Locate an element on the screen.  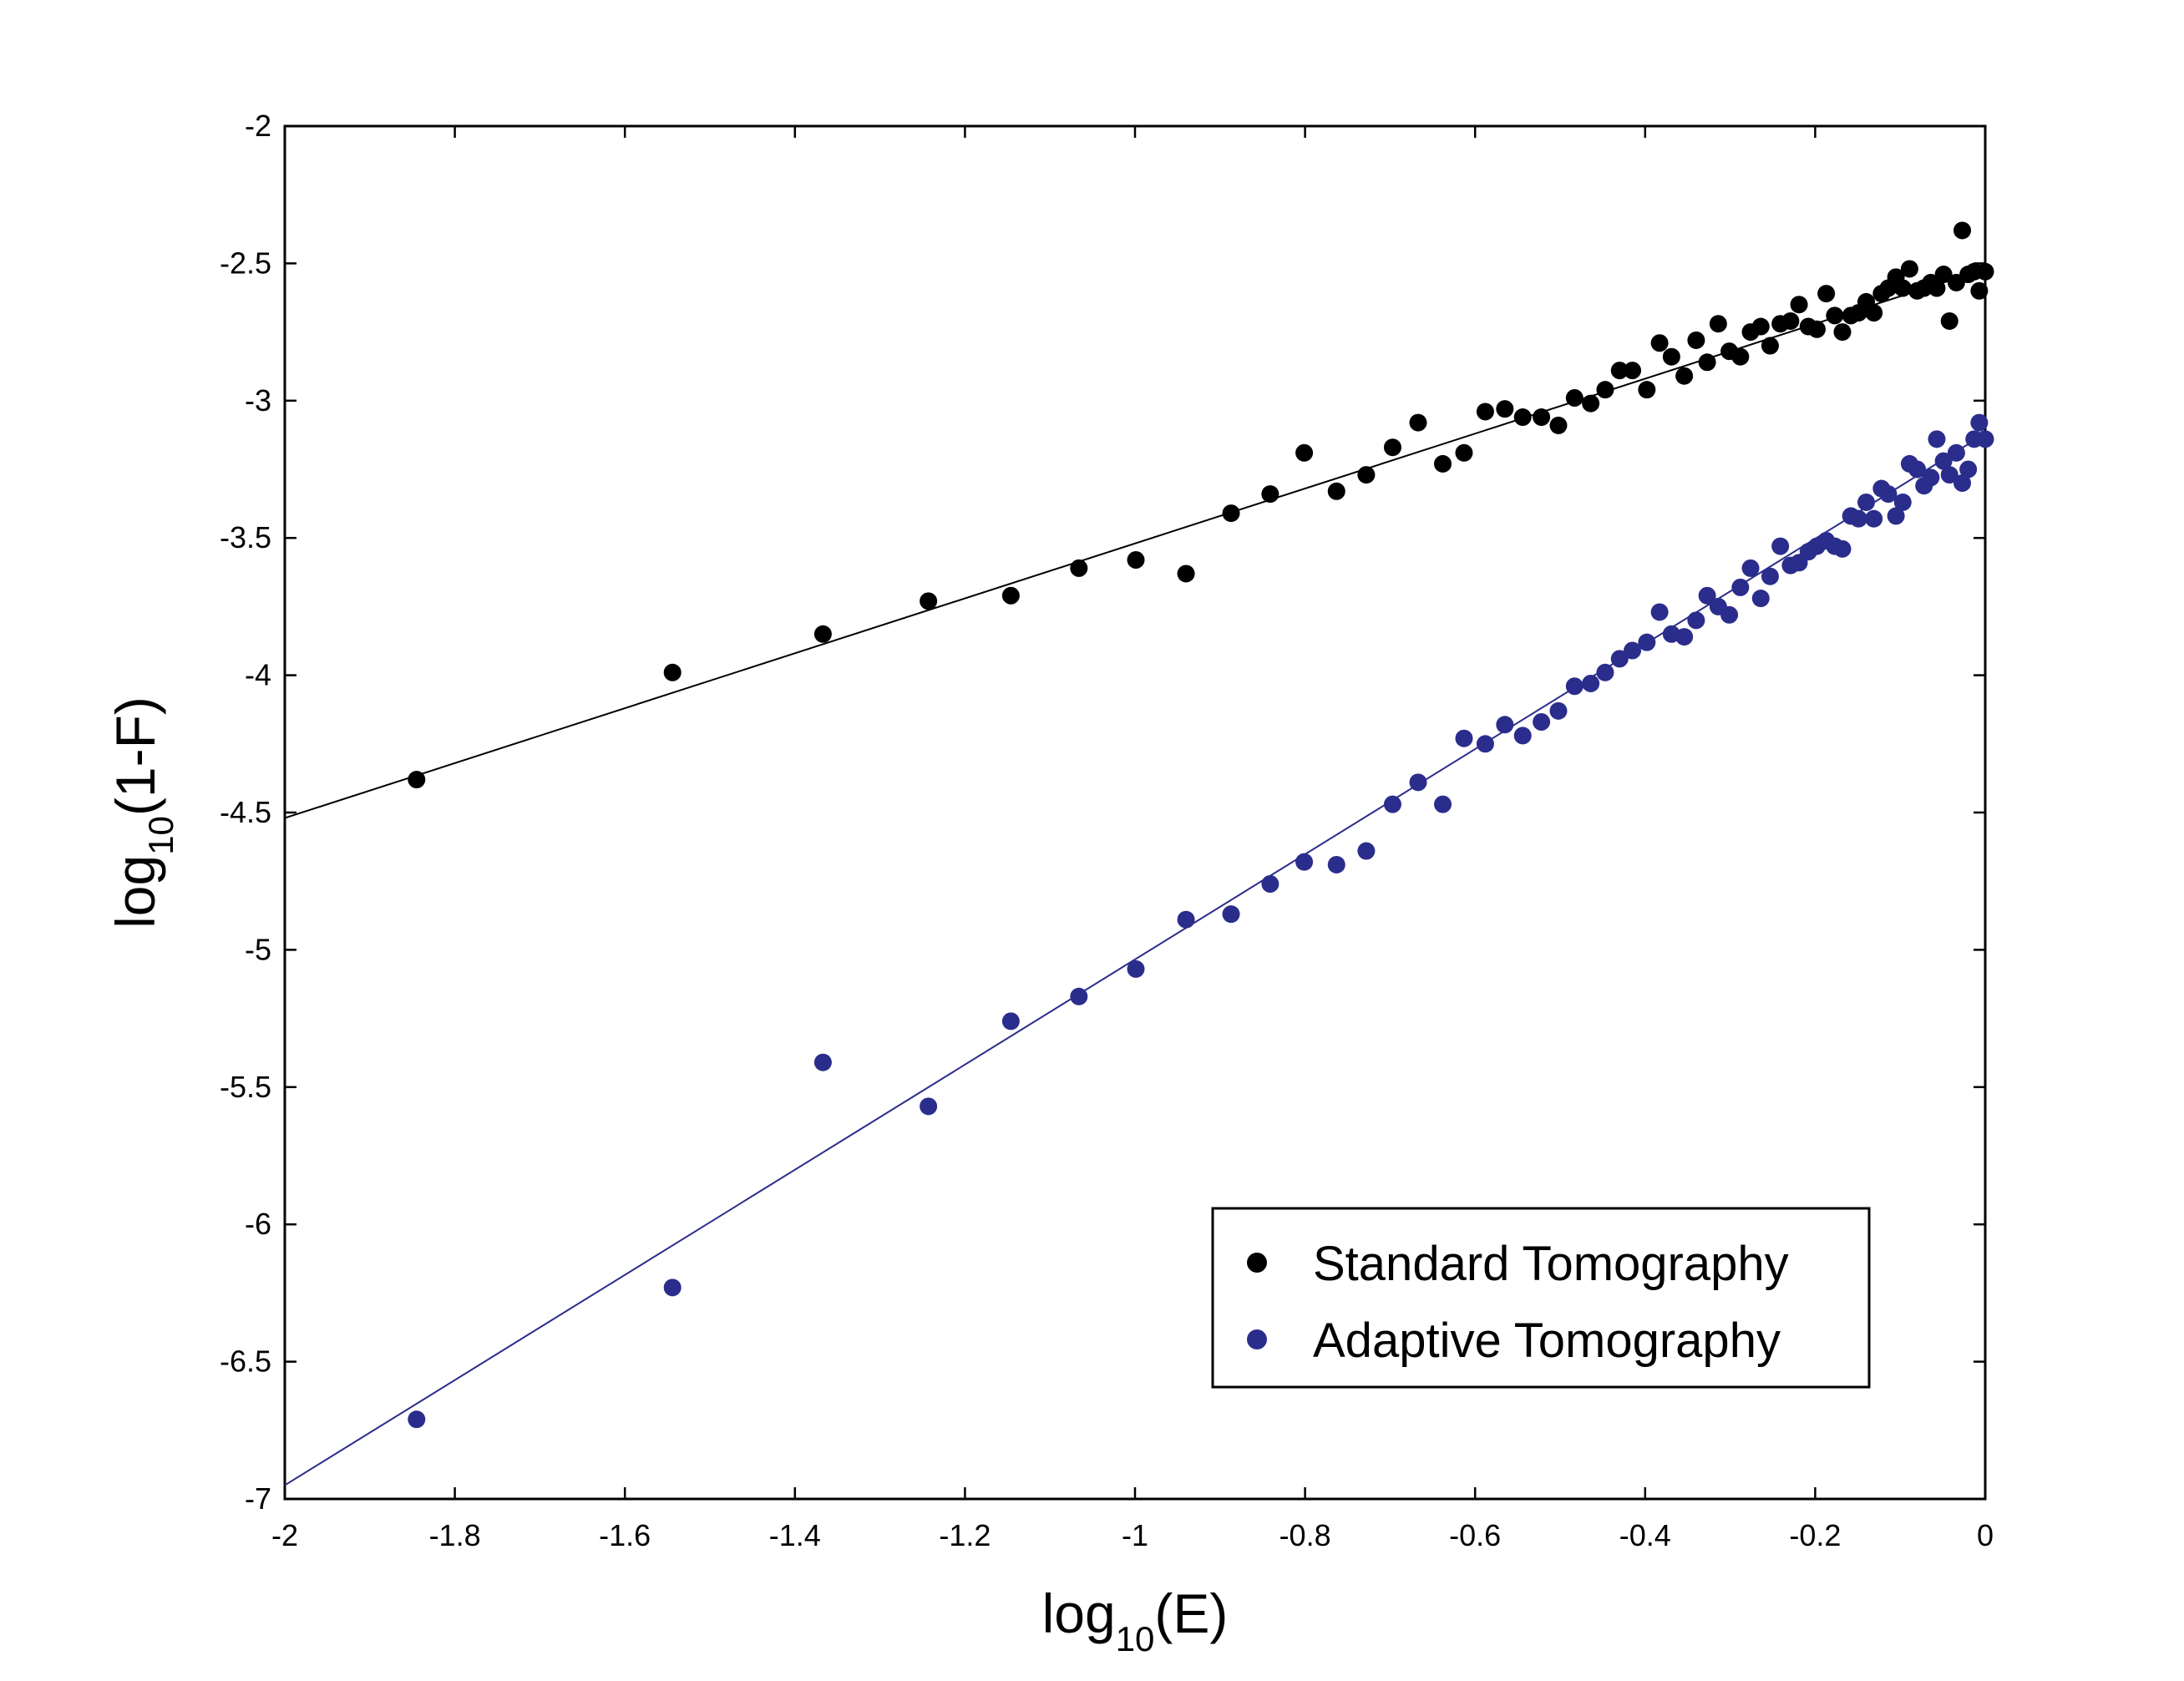
legend: Standard Tomography Adaptive Tomography is located at coordinates (1541, 1298).